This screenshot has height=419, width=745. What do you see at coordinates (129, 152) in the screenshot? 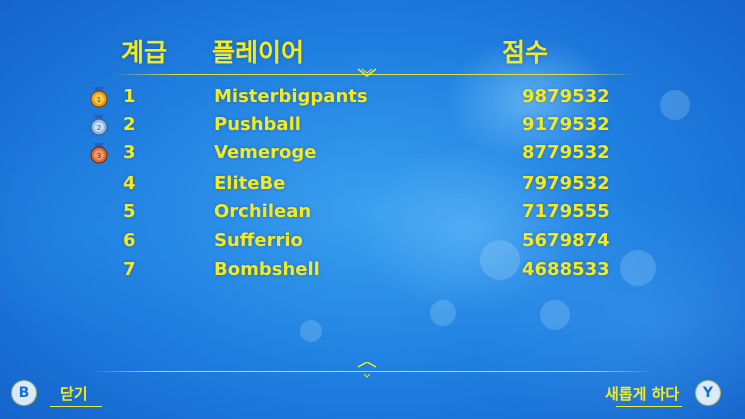
I see `rank-cell: 3` at bounding box center [129, 152].